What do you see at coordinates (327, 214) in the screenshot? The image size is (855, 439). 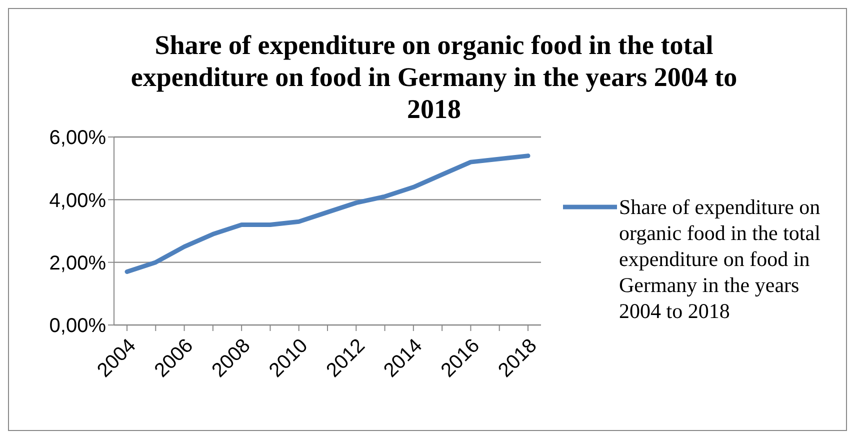 I see `line-series` at bounding box center [327, 214].